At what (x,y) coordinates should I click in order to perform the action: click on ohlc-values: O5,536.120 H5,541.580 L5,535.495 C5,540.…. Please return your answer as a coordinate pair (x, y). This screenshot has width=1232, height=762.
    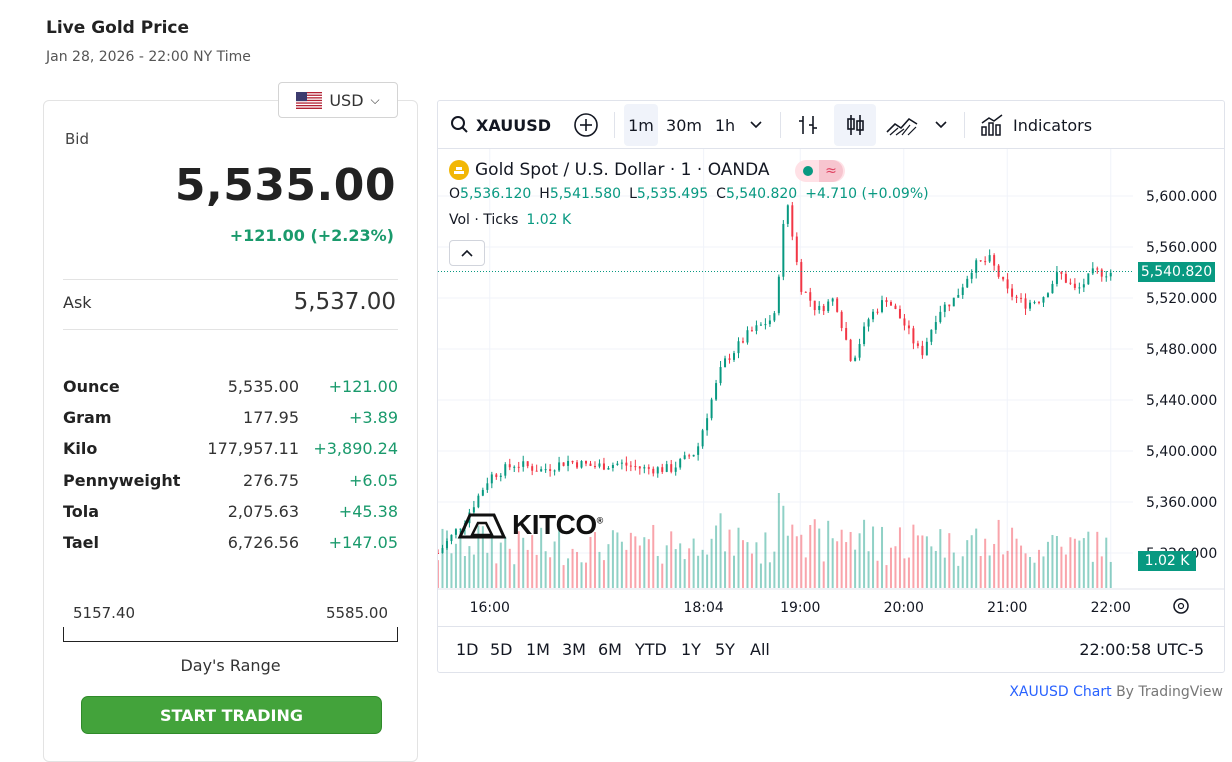
    Looking at the image, I should click on (689, 194).